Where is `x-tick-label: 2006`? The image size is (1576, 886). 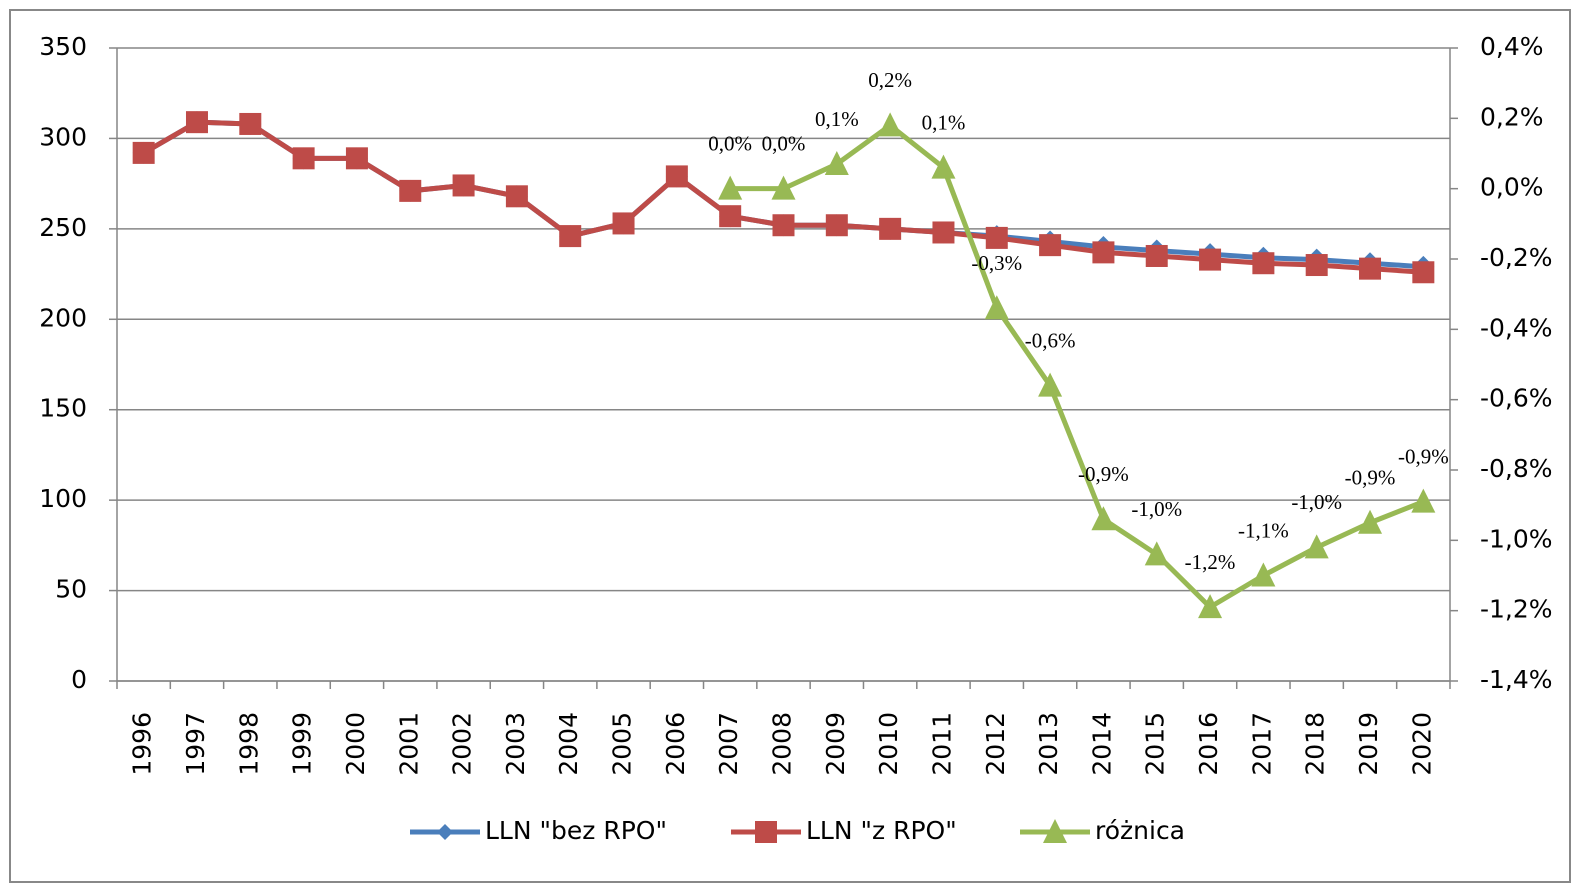
x-tick-label: 2006 is located at coordinates (675, 744).